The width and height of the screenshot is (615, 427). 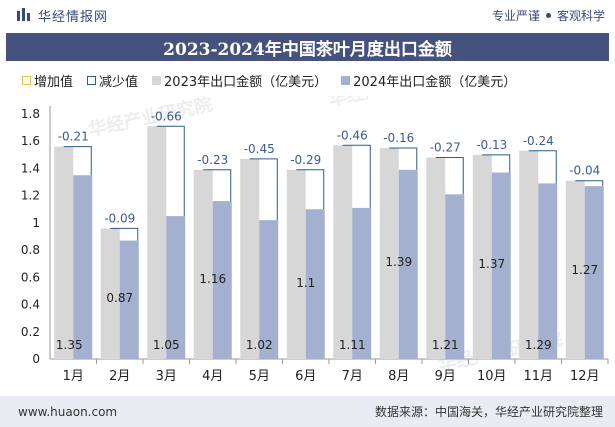 I want to click on legend-swatch-2024, so click(x=346, y=80).